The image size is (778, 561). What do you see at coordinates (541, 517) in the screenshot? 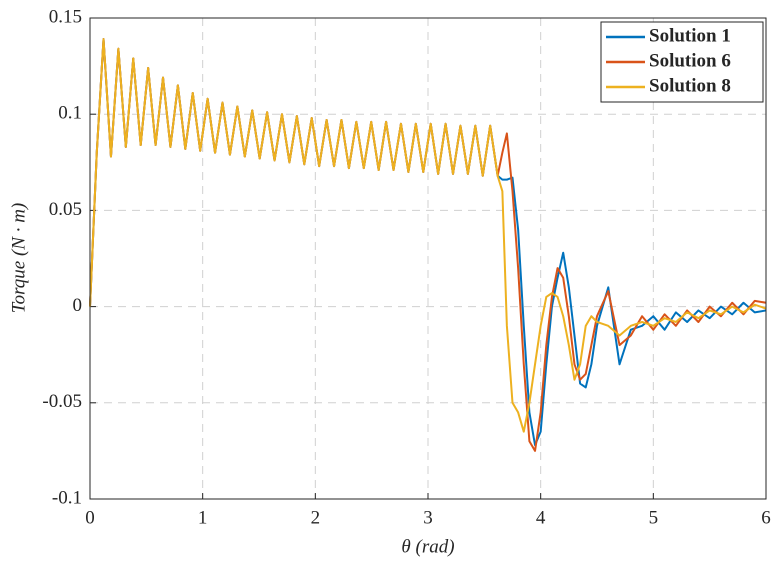
I see `x-tick-label: 4` at bounding box center [541, 517].